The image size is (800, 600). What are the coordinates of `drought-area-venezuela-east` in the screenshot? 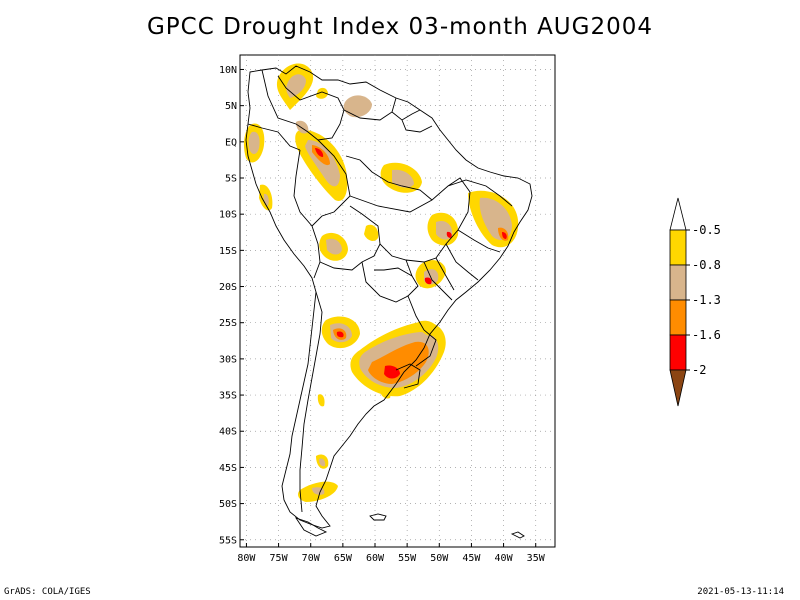 It's located at (322, 93).